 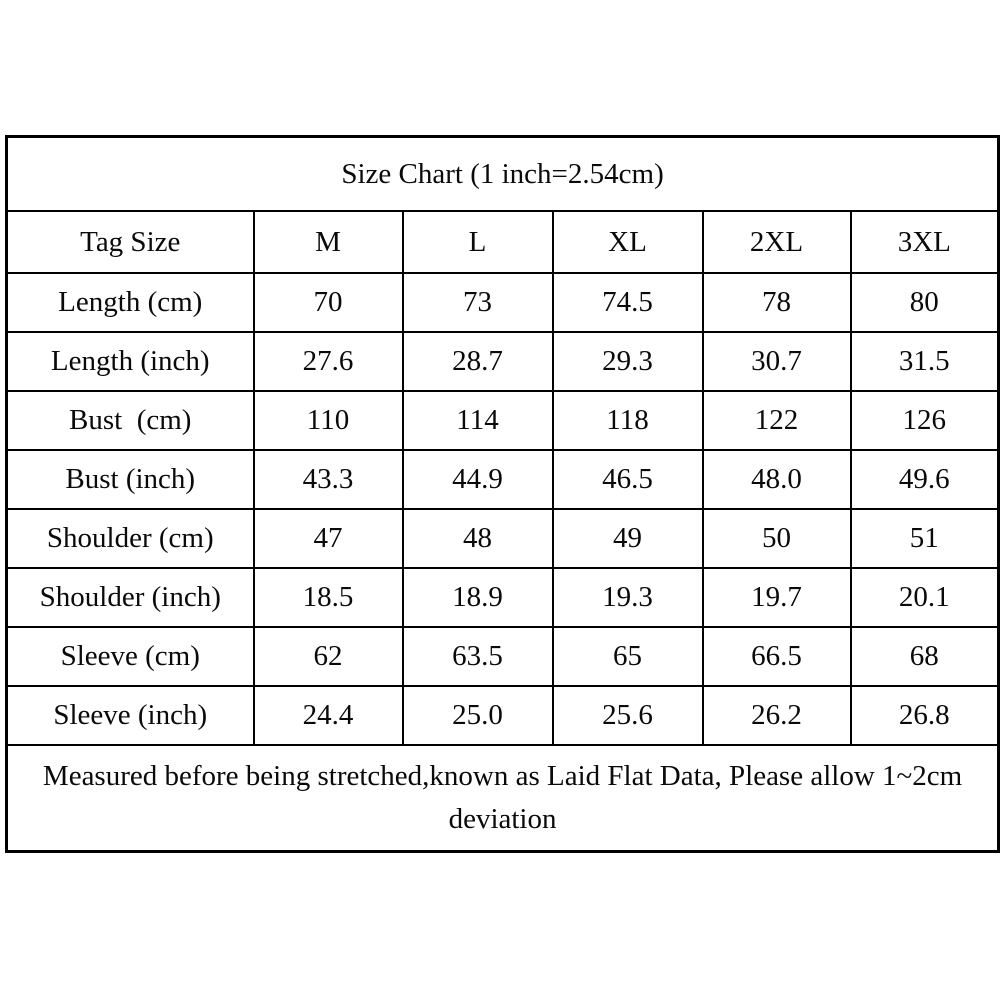 I want to click on cell-value: 49.6, so click(x=924, y=479).